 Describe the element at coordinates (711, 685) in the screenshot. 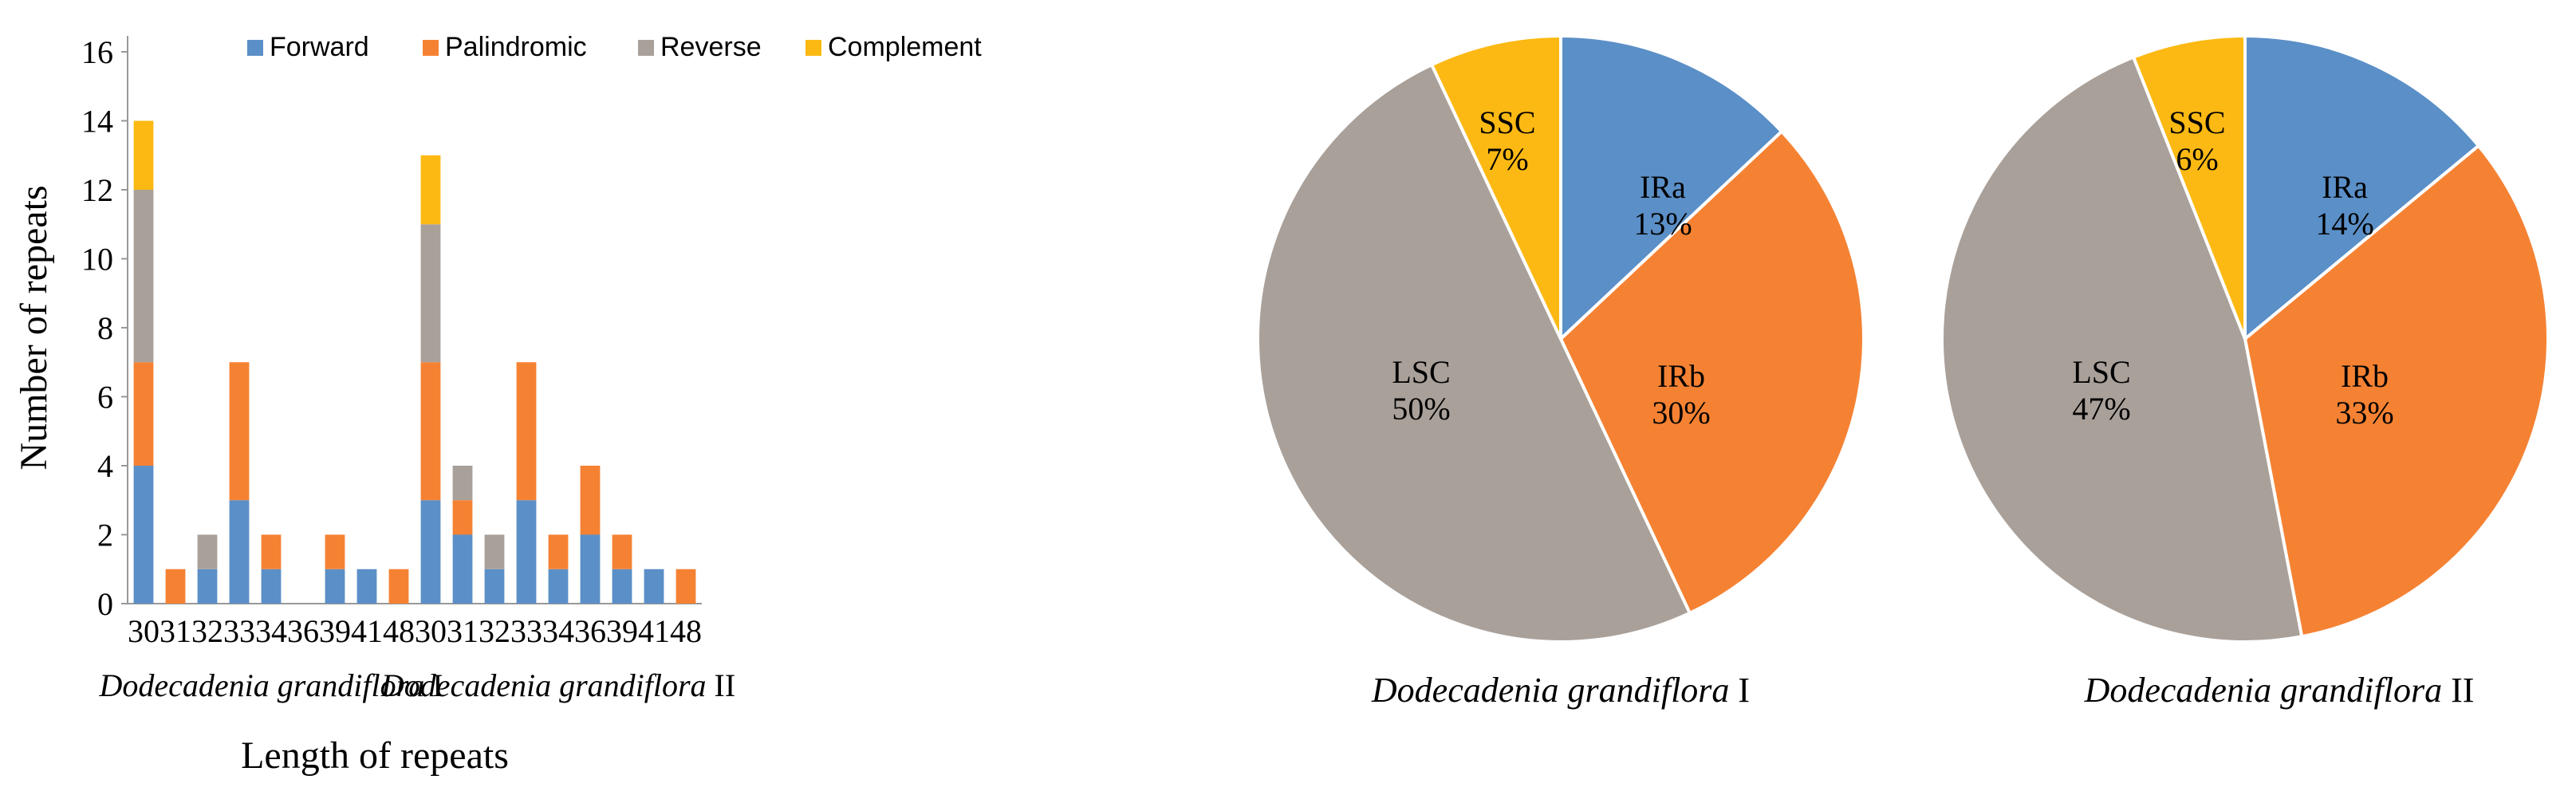

I see `group-label-space` at that location.